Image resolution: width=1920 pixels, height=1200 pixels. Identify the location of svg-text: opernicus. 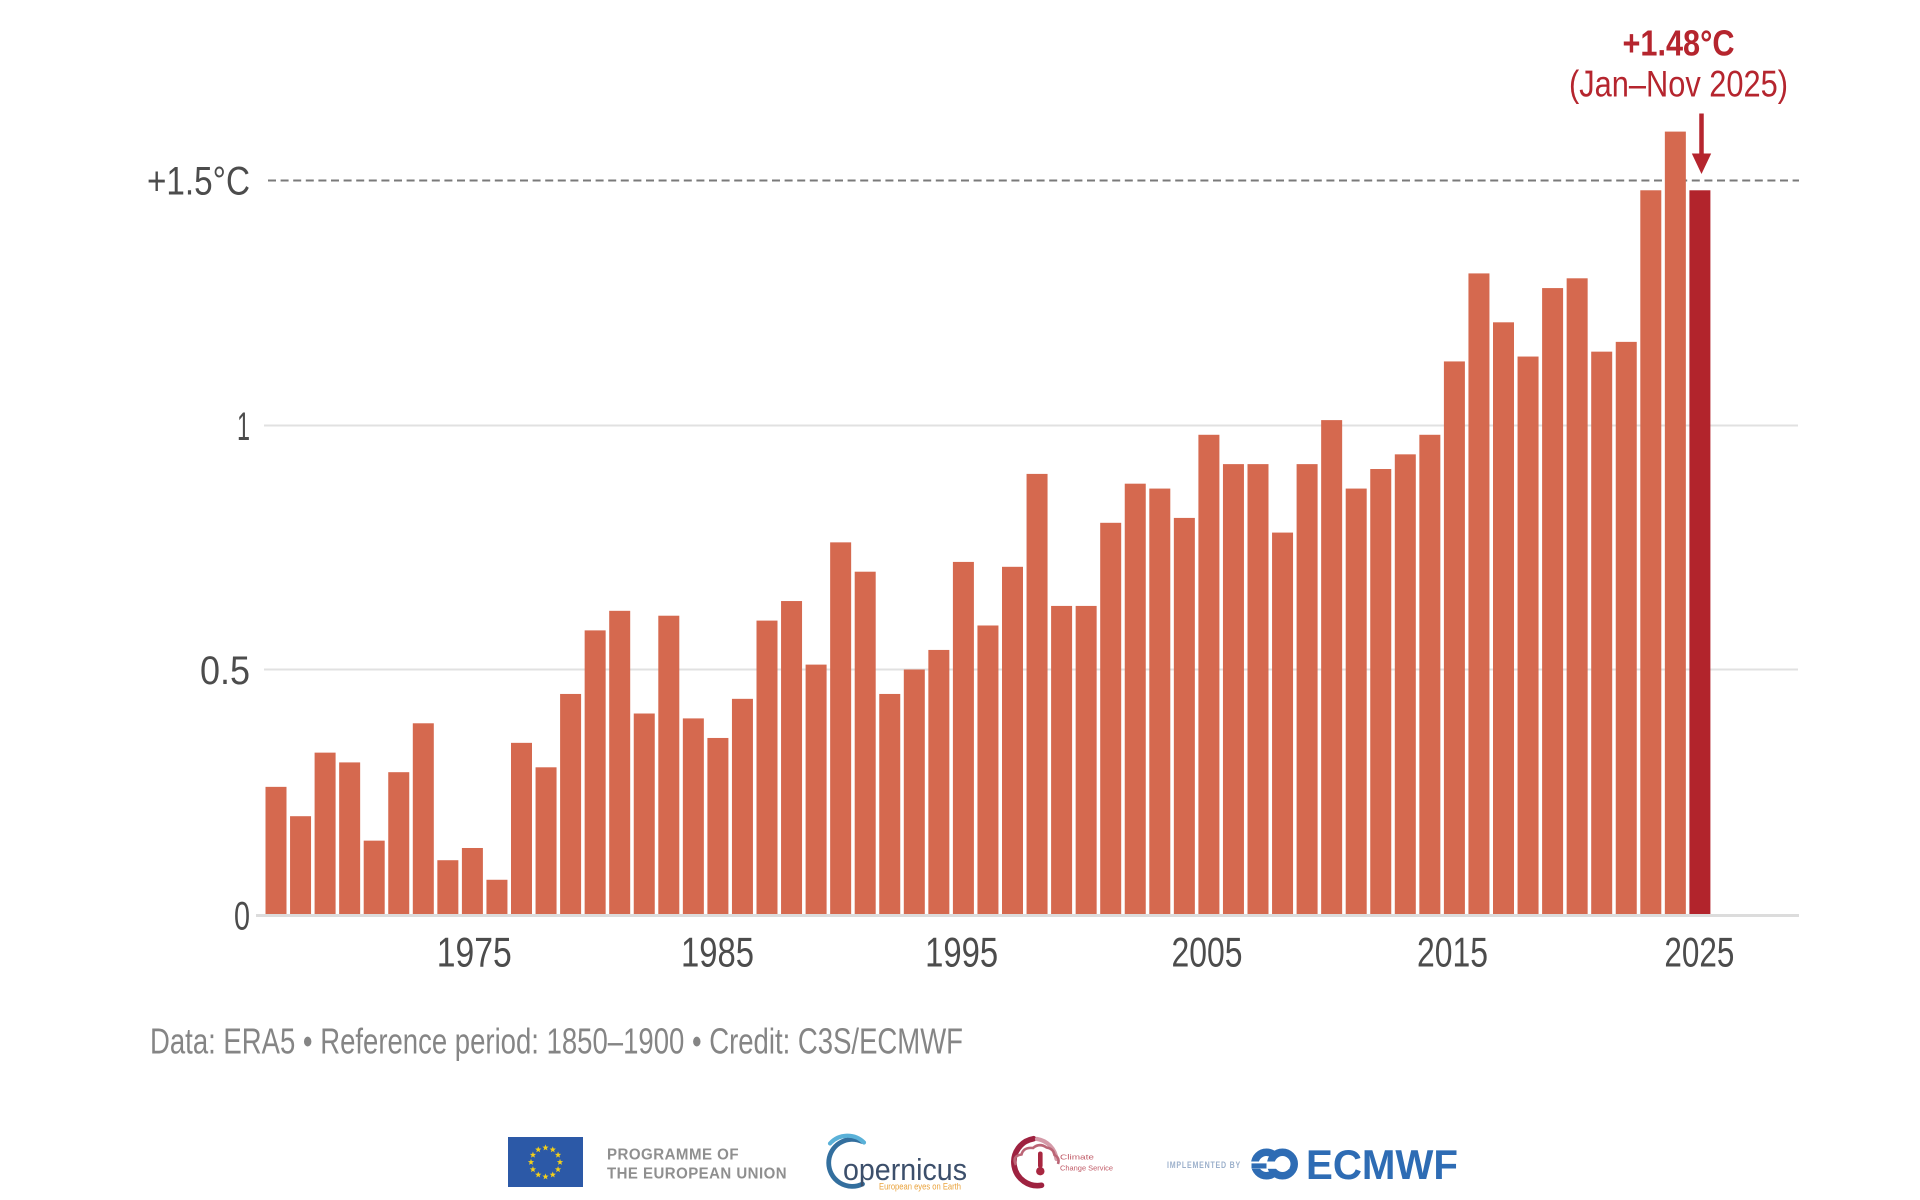
(905, 1169).